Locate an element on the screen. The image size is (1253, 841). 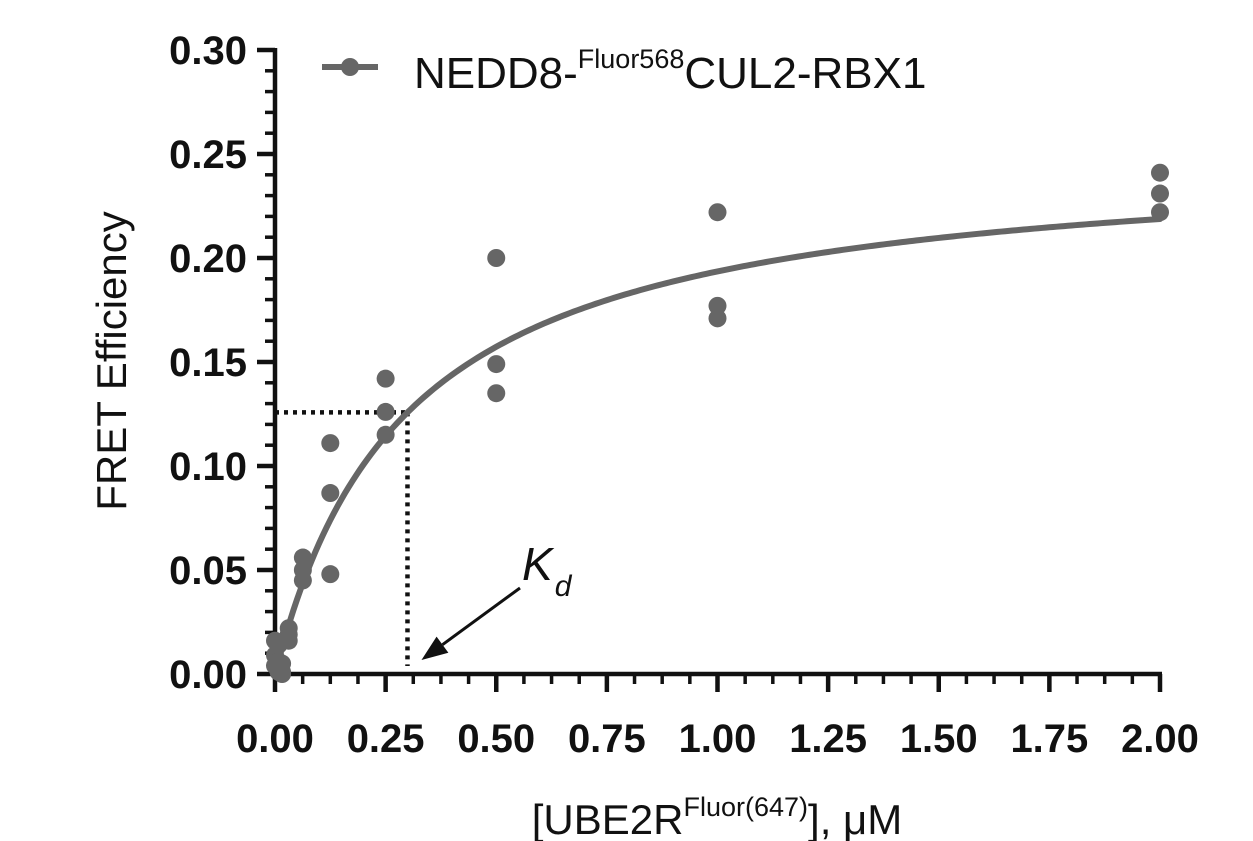
legend: NEDD8-Fluor568CUL2-RBX1 is located at coordinates (624, 71).